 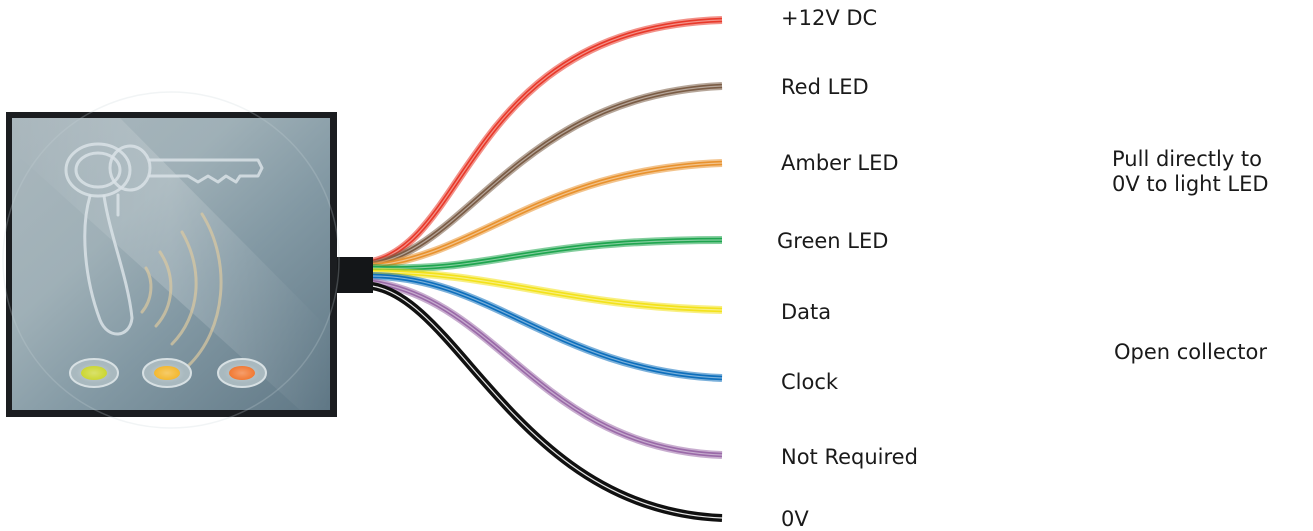 What do you see at coordinates (833, 241) in the screenshot?
I see `label-green-led: Green LED` at bounding box center [833, 241].